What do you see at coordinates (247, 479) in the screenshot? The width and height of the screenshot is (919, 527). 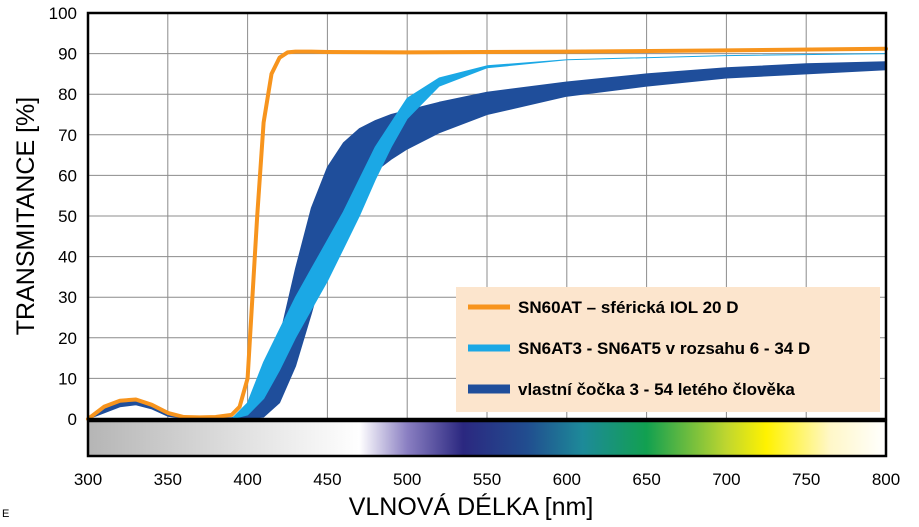 I see `x-tick-label: 400` at bounding box center [247, 479].